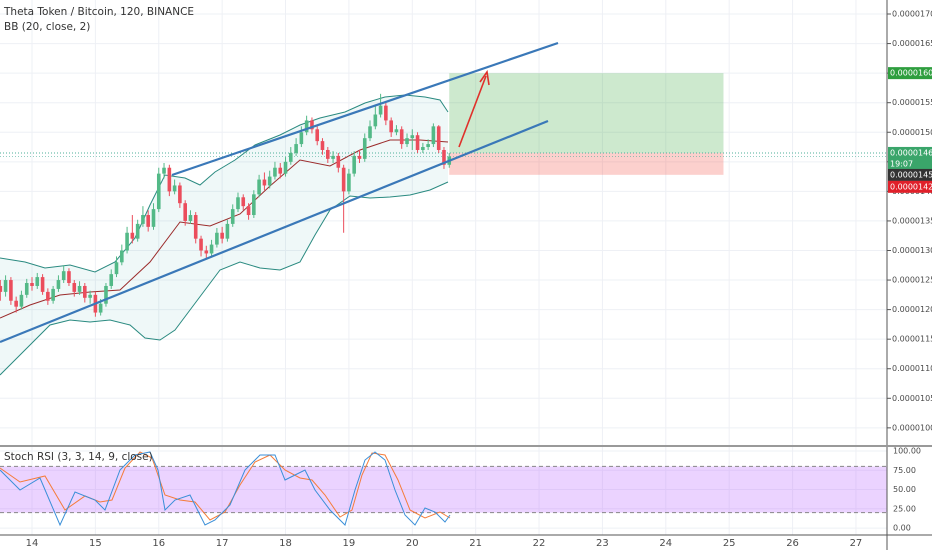 The width and height of the screenshot is (932, 550). Describe the element at coordinates (47, 27) in the screenshot. I see `indicator-label: BB (20, close, 2)` at that location.